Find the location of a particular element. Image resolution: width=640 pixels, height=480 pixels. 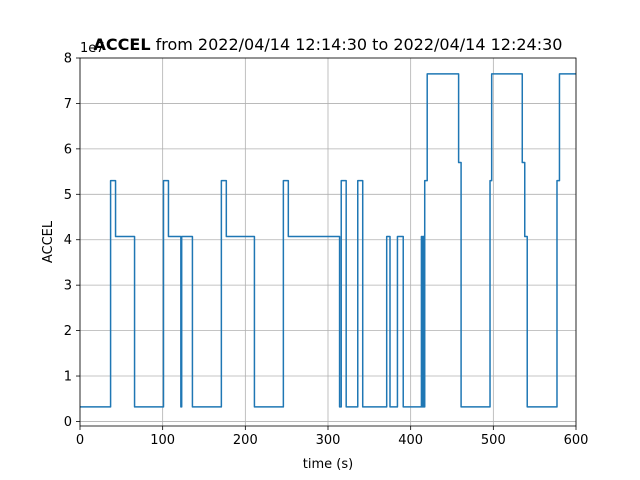

x-tick-label: 0 is located at coordinates (80, 440).